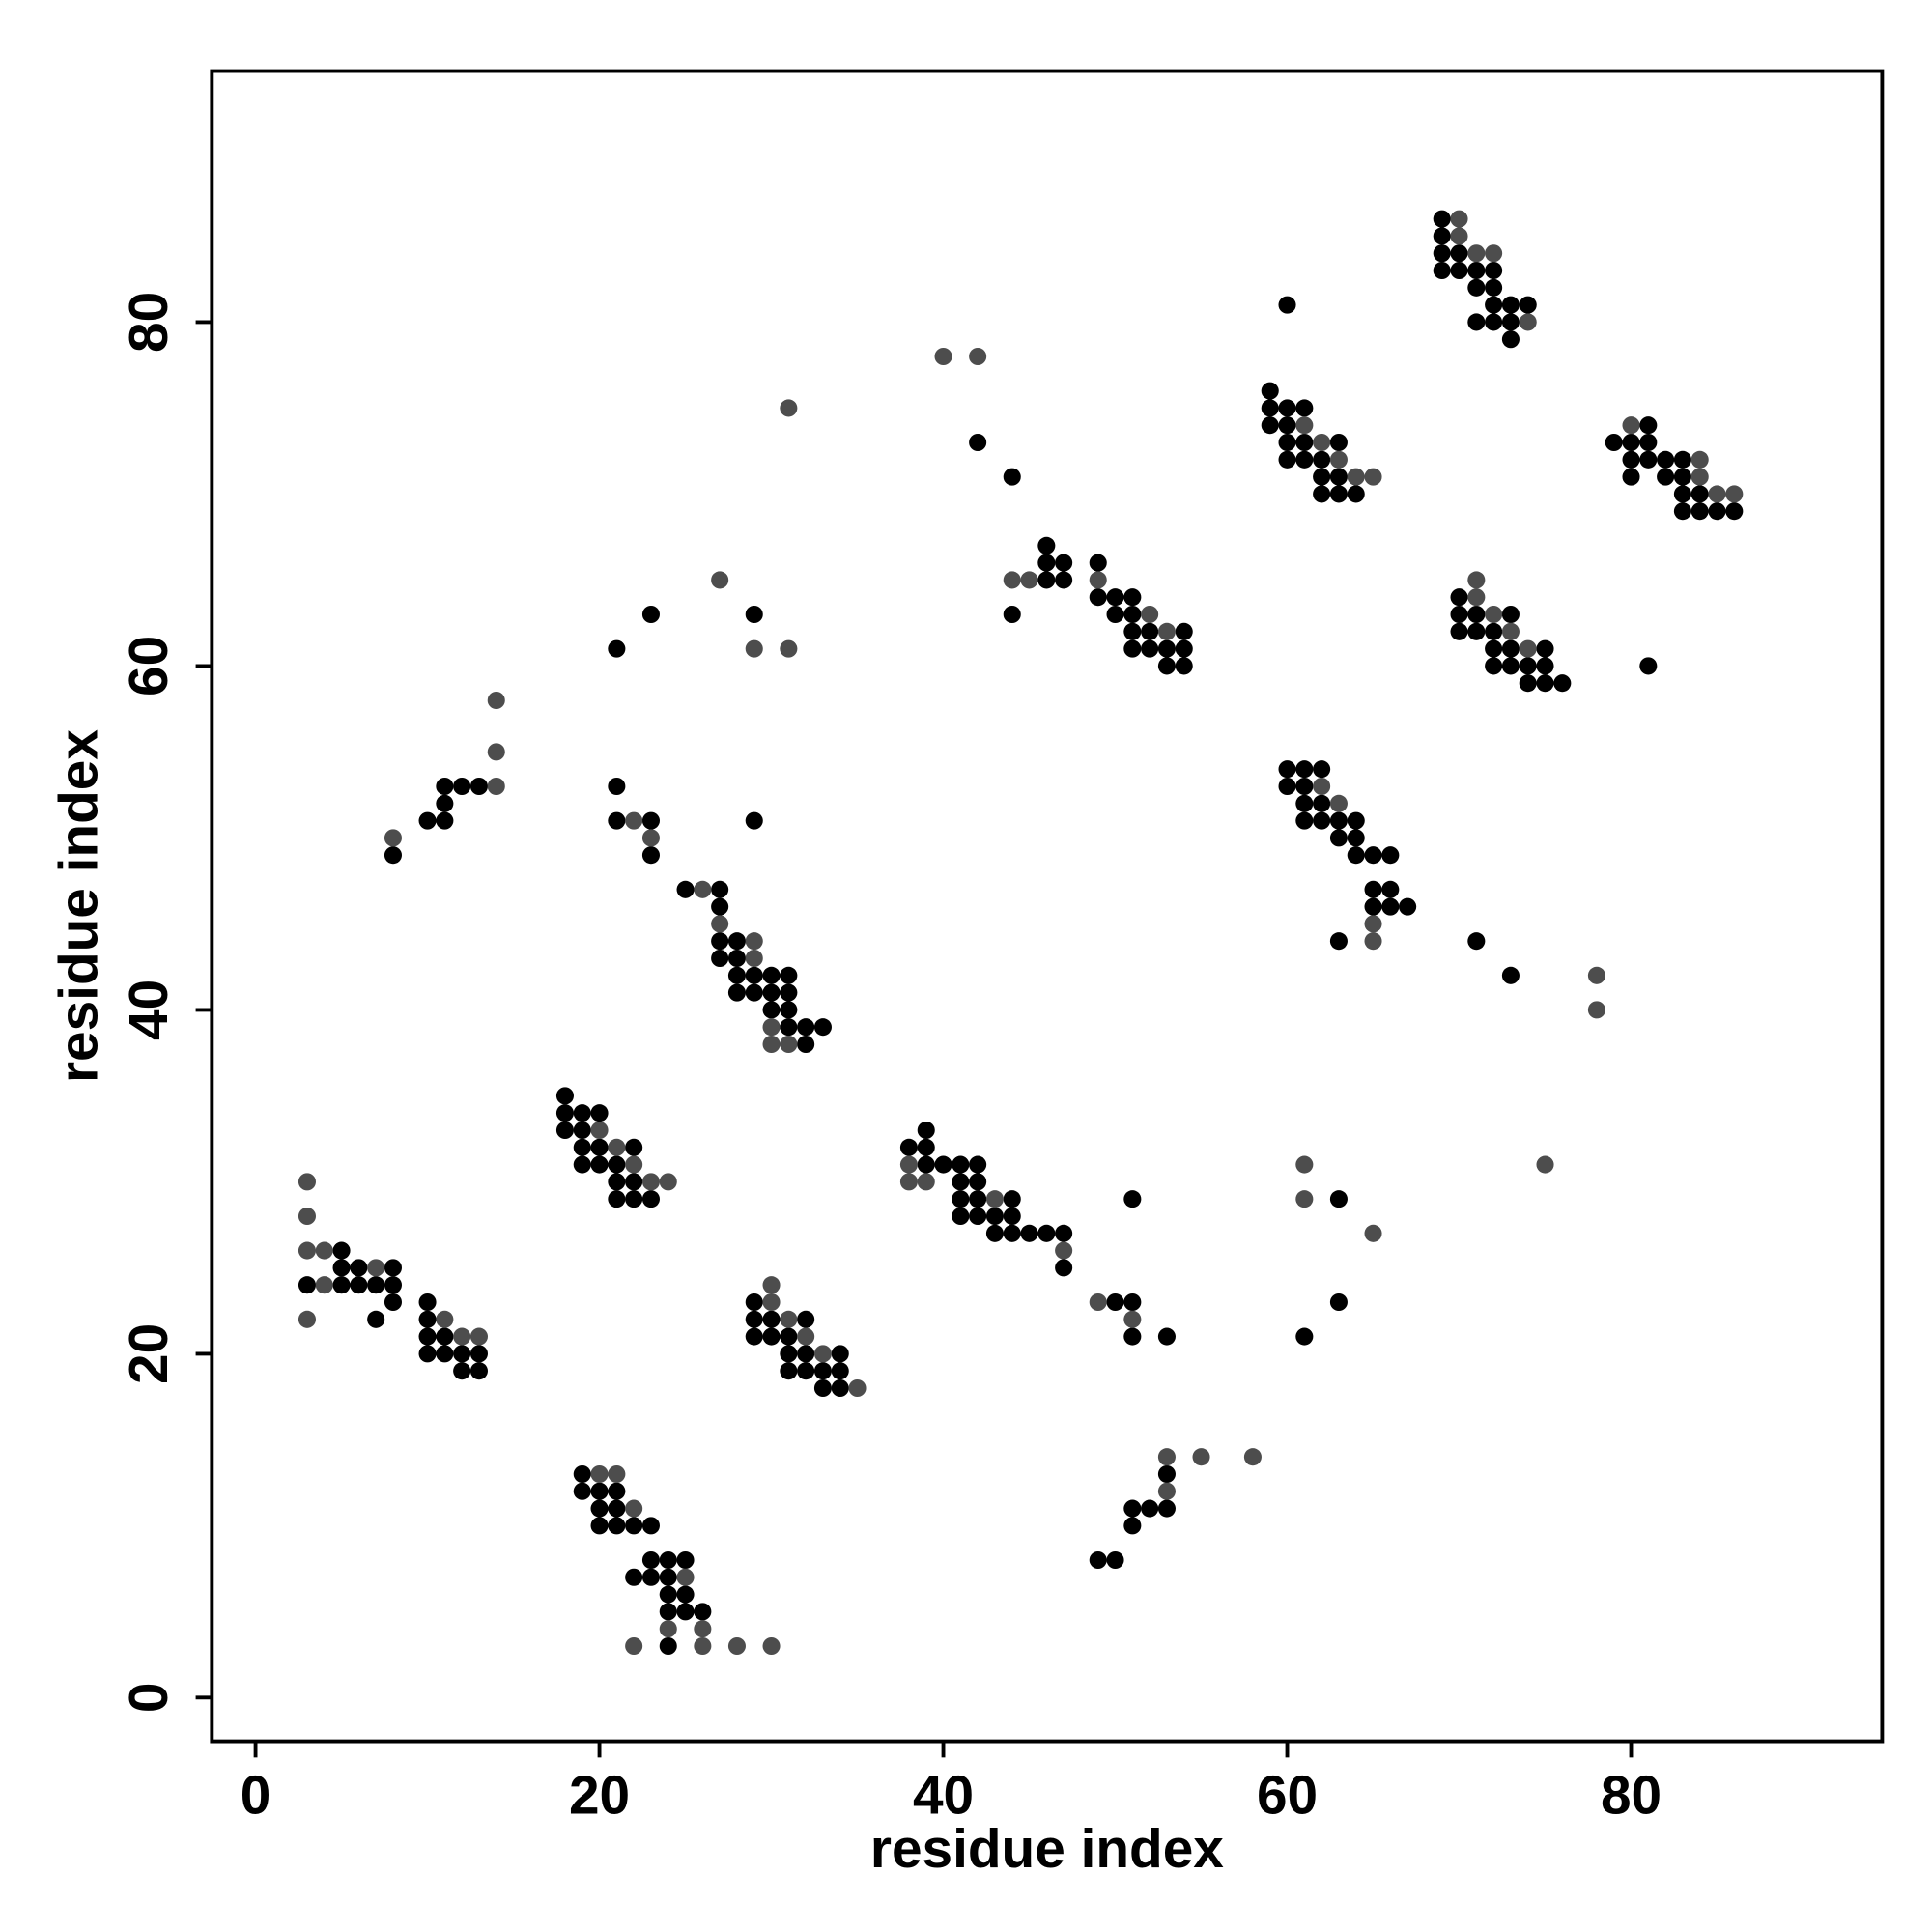 Image resolution: width=1932 pixels, height=1932 pixels. What do you see at coordinates (149, 1698) in the screenshot?
I see `y-tick-label: 0` at bounding box center [149, 1698].